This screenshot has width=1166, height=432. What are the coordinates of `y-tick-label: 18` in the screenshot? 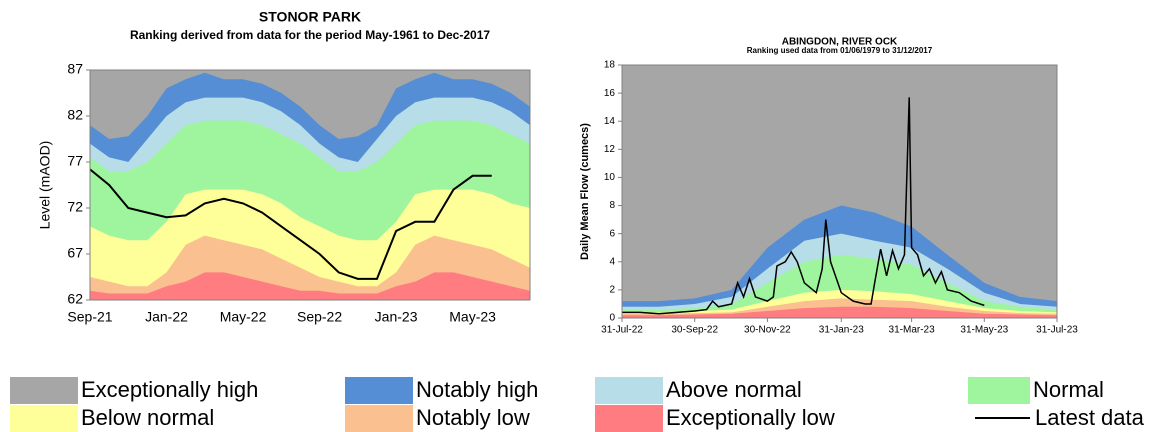 It's located at (610, 65).